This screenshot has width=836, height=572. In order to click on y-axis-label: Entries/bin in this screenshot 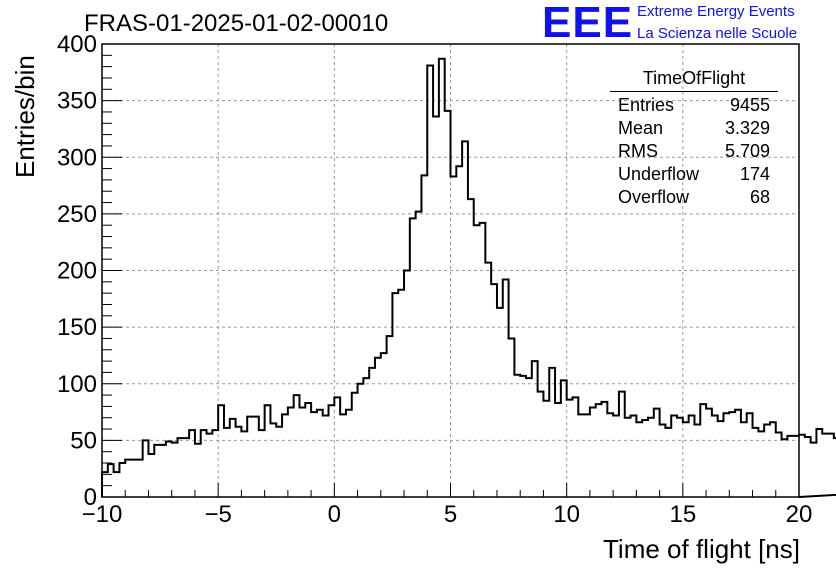, I will do `click(25, 116)`.